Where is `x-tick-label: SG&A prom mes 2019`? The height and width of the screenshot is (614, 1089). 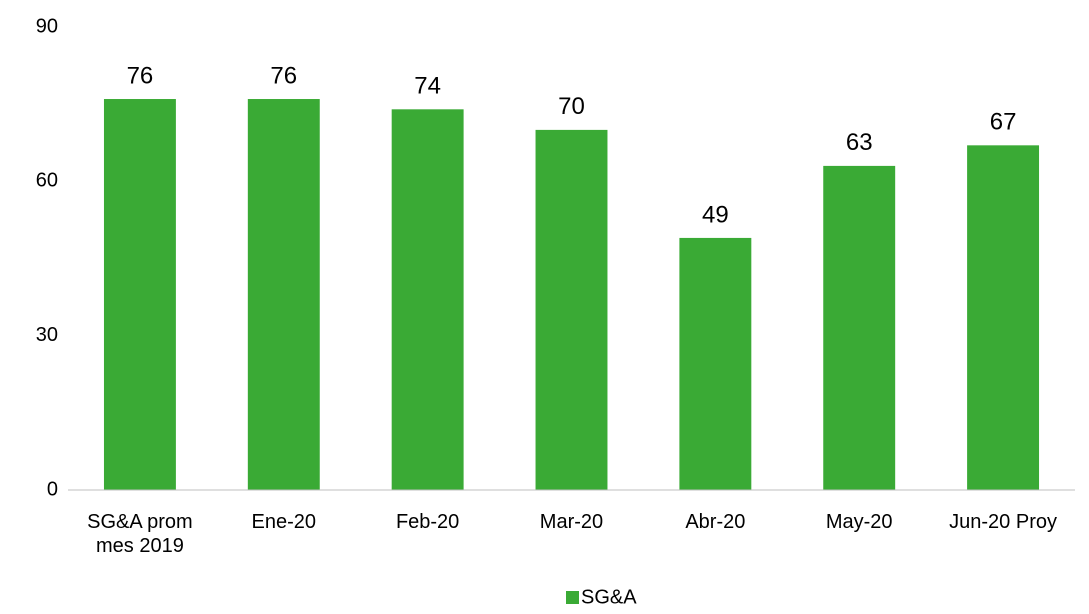
x-tick-label: SG&A prom mes 2019 is located at coordinates (140, 534).